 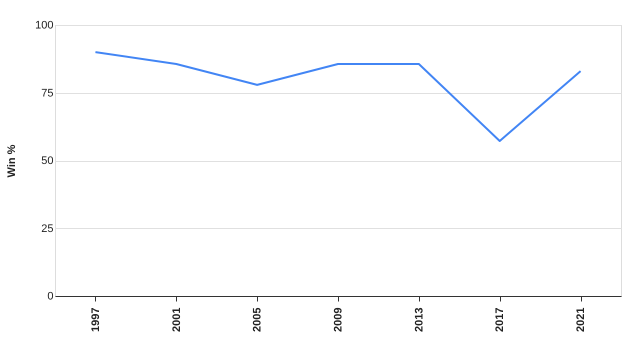 What do you see at coordinates (96, 320) in the screenshot?
I see `x-tick-label: 1997` at bounding box center [96, 320].